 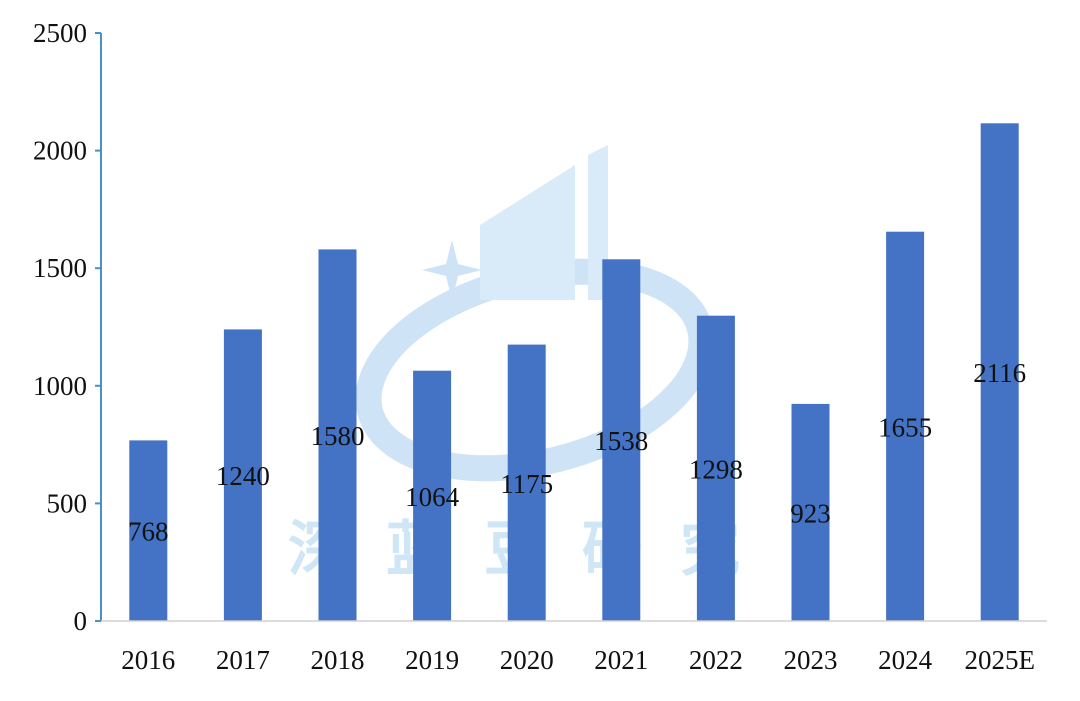 I want to click on x-tick-label-2023: 2023, so click(x=811, y=660).